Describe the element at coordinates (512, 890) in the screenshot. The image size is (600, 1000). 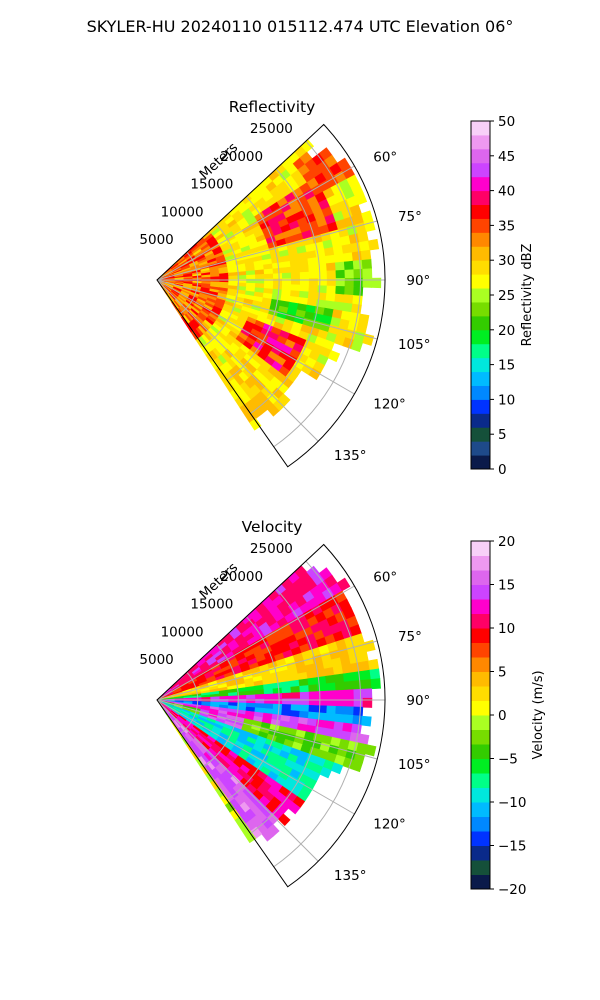
I see `colorbar-tick-label: −20` at that location.